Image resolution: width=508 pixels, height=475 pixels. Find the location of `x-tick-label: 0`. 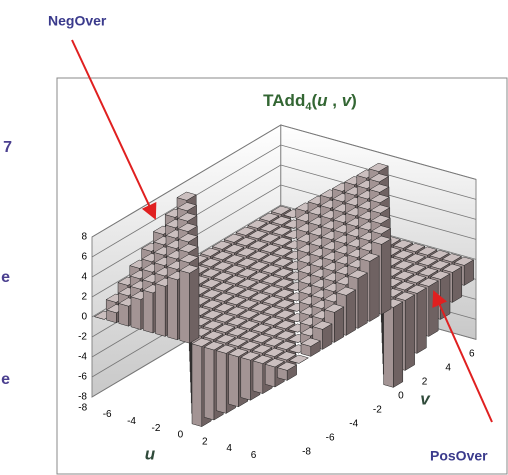

x-tick-label: 0 is located at coordinates (181, 435).